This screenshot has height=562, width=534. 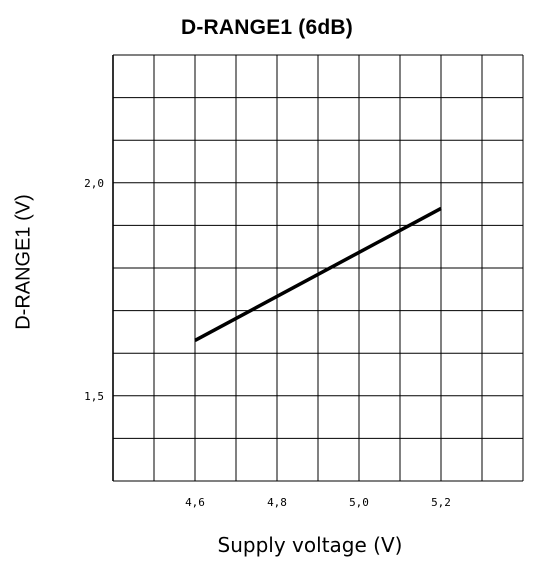 What do you see at coordinates (359, 502) in the screenshot?
I see `x-tick-label: 5,0` at bounding box center [359, 502].